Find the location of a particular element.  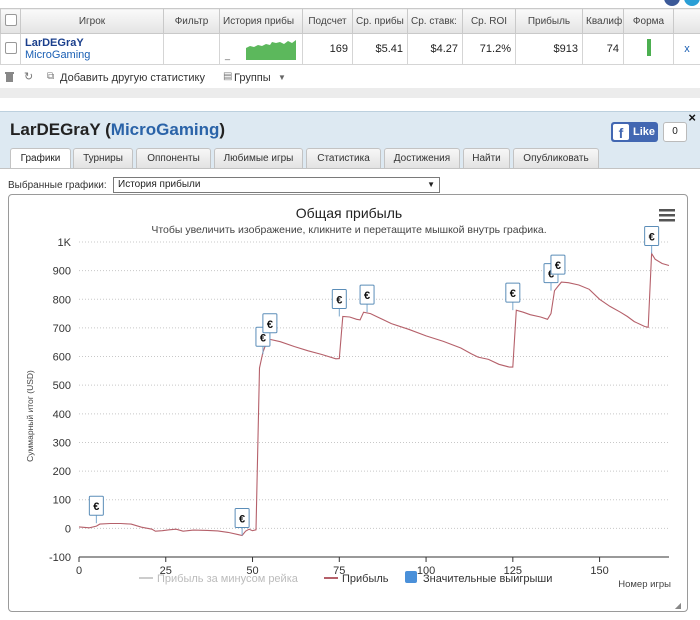

top-social-icons is located at coordinates (680, 4).